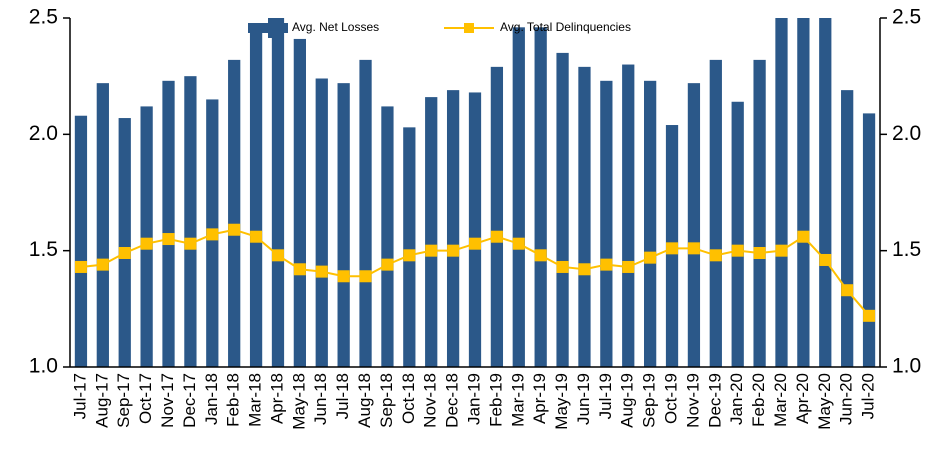 The image size is (942, 457). Describe the element at coordinates (123, 400) in the screenshot. I see `x-tick-label: Sep-17` at that location.